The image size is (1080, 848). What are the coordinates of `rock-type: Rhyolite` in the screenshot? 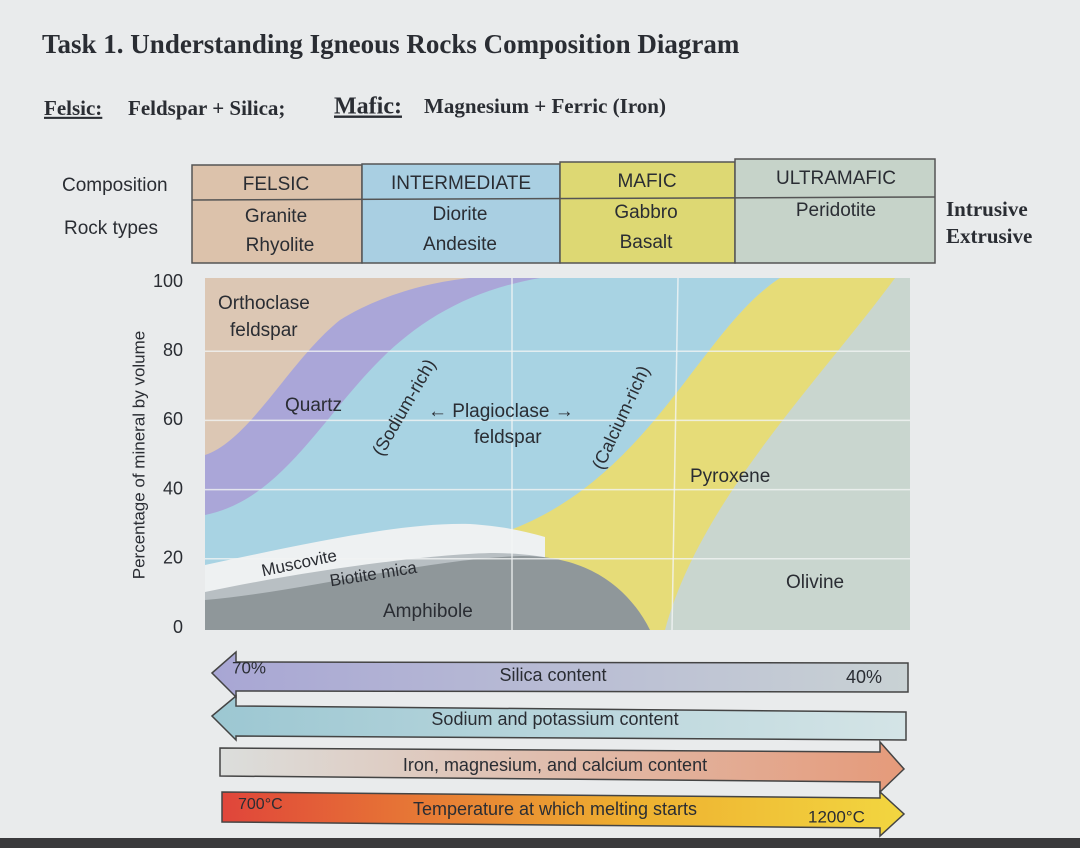 It's located at (280, 245).